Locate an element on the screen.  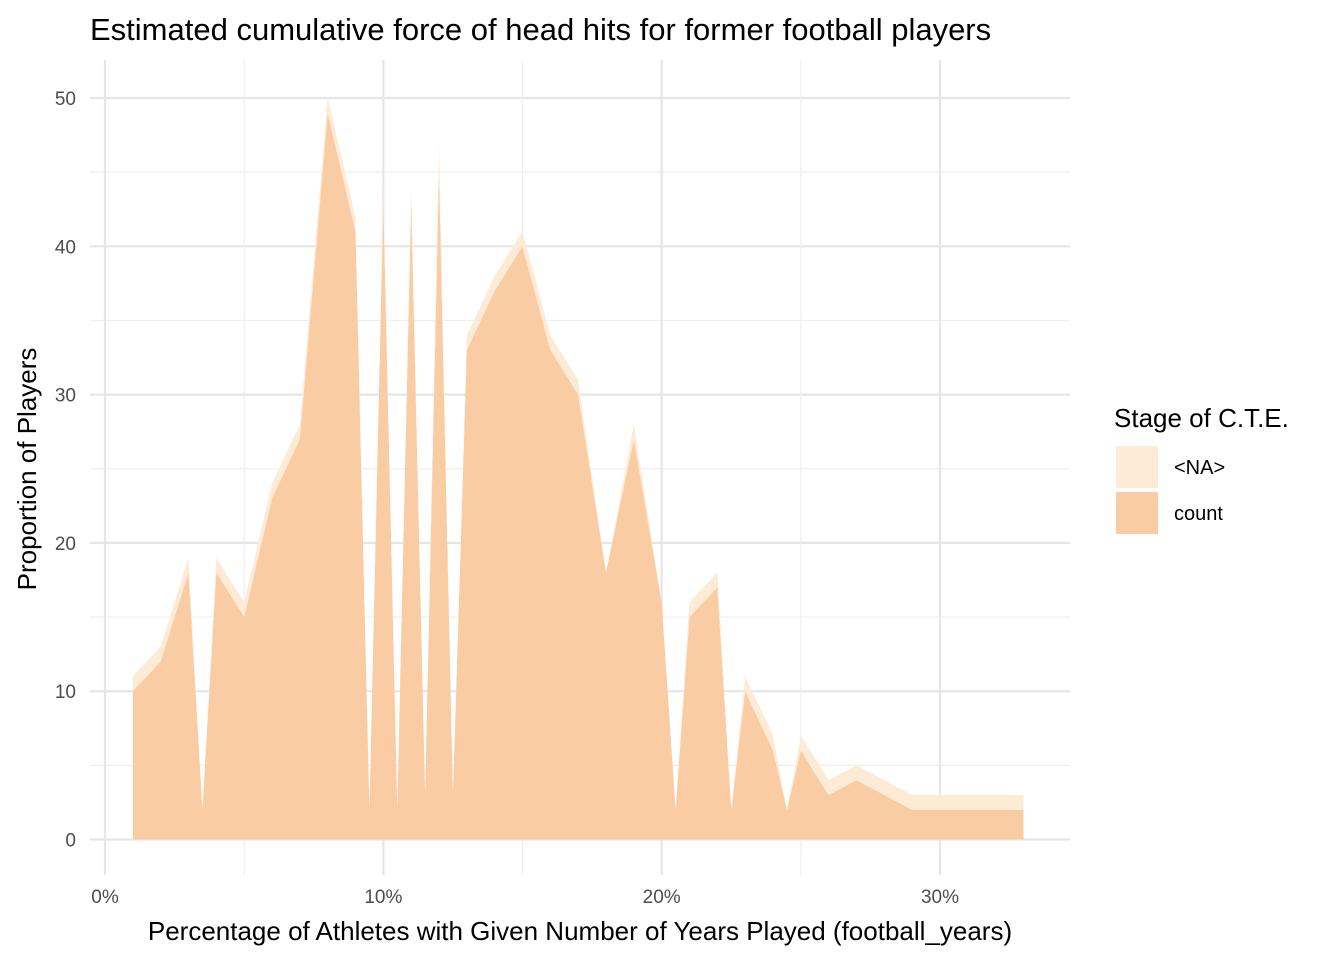
x-tick-label: 30% is located at coordinates (940, 897).